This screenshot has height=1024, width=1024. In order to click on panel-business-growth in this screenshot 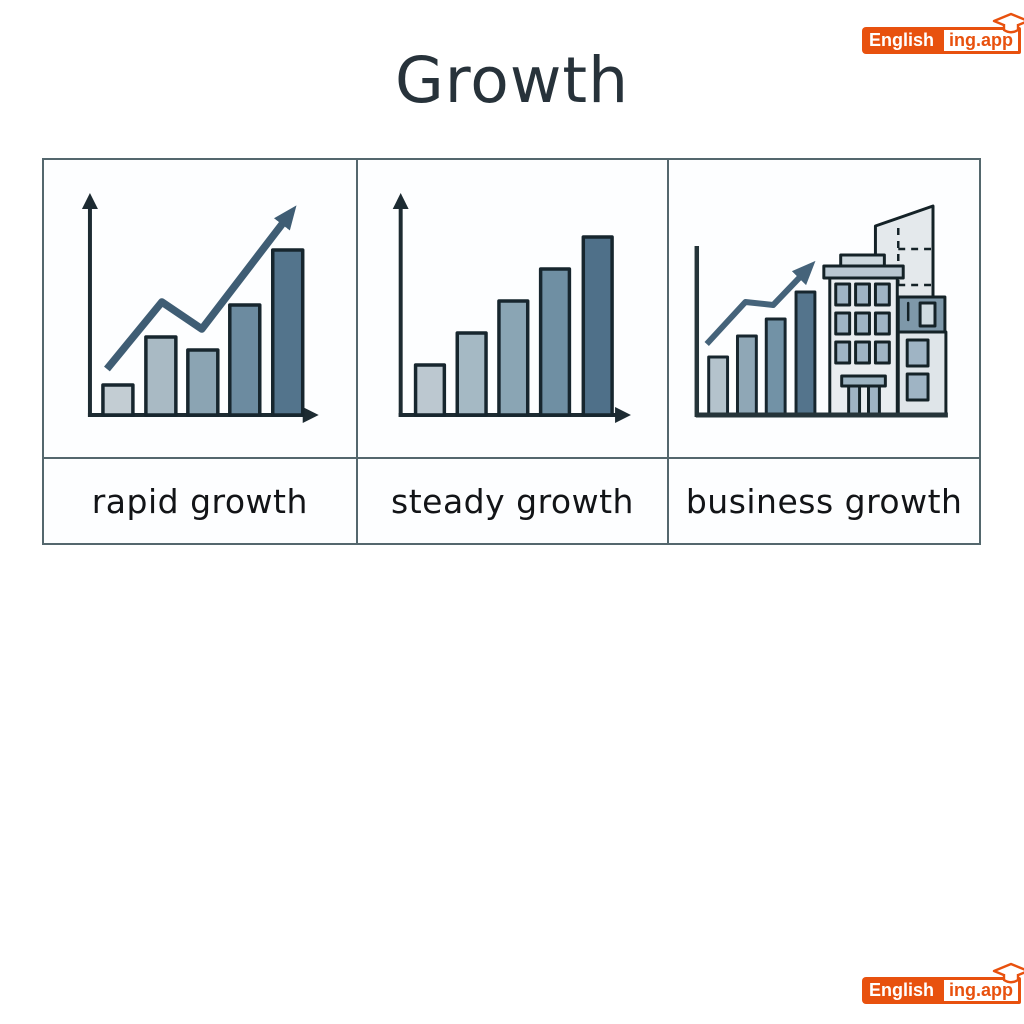, I will do `click(823, 308)`.